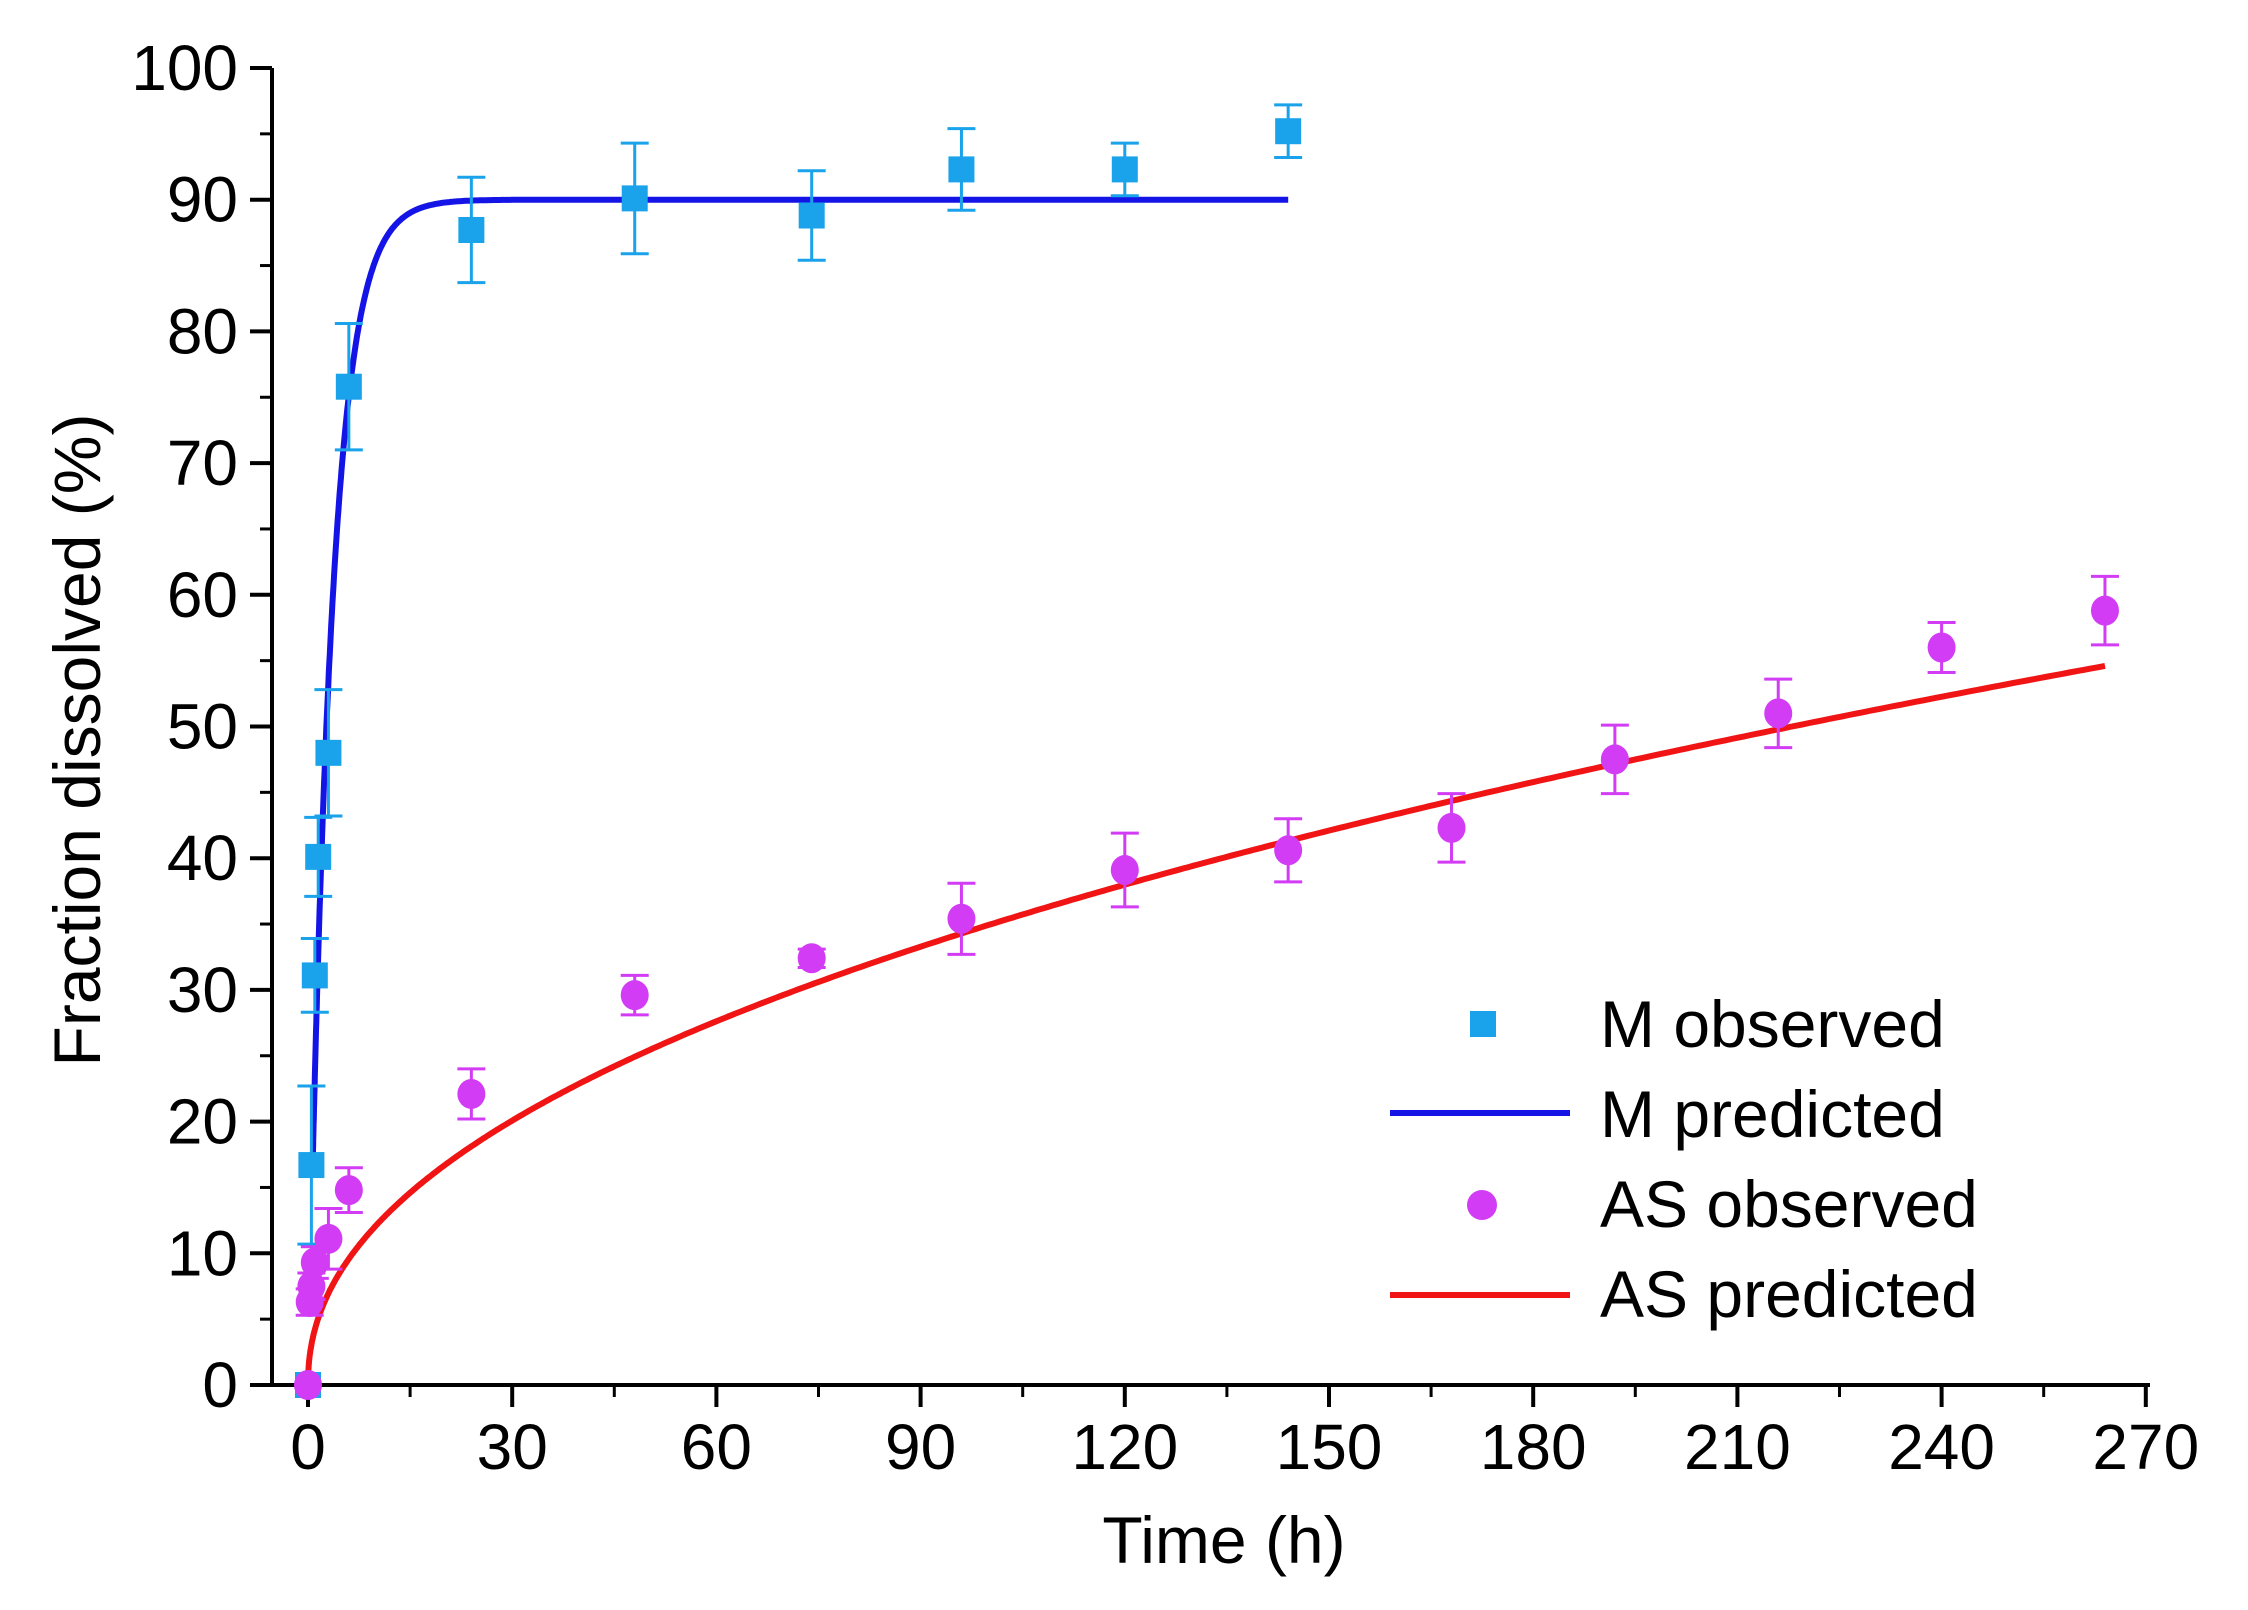  I want to click on x-tick-label: 240, so click(1941, 1447).